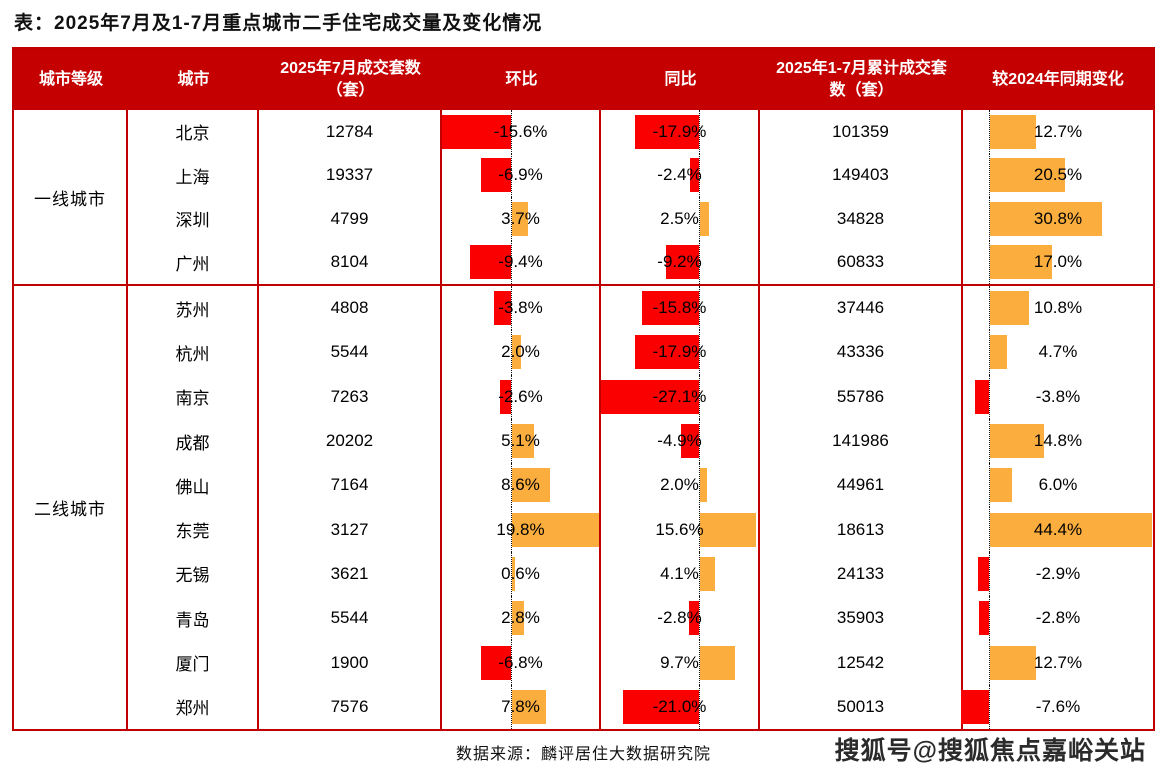 The width and height of the screenshot is (1162, 763). I want to click on mom-value: 0.6%, so click(520, 573).